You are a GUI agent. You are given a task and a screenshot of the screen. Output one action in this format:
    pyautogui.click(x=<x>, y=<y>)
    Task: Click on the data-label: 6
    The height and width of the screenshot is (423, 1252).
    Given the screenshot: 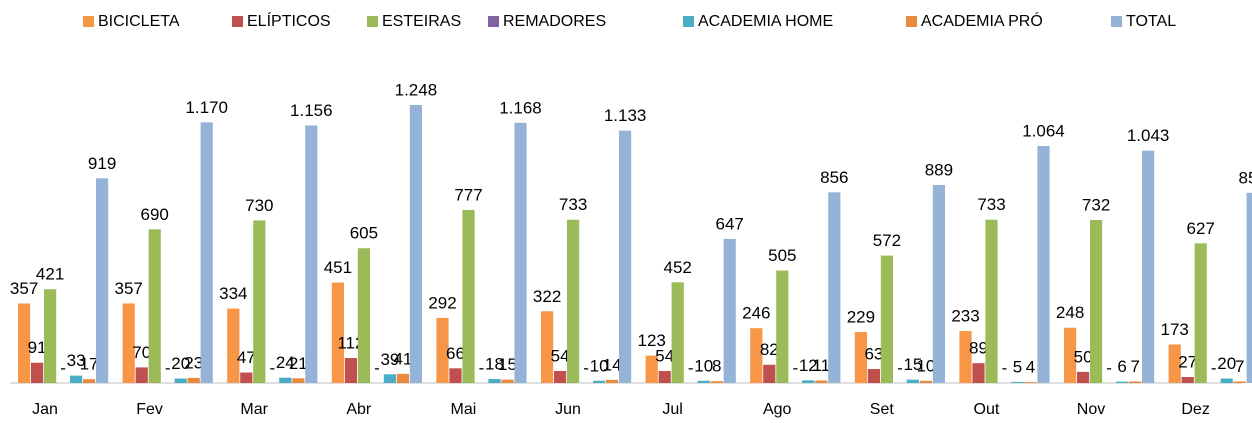 What is the action you would take?
    pyautogui.click(x=1121, y=366)
    